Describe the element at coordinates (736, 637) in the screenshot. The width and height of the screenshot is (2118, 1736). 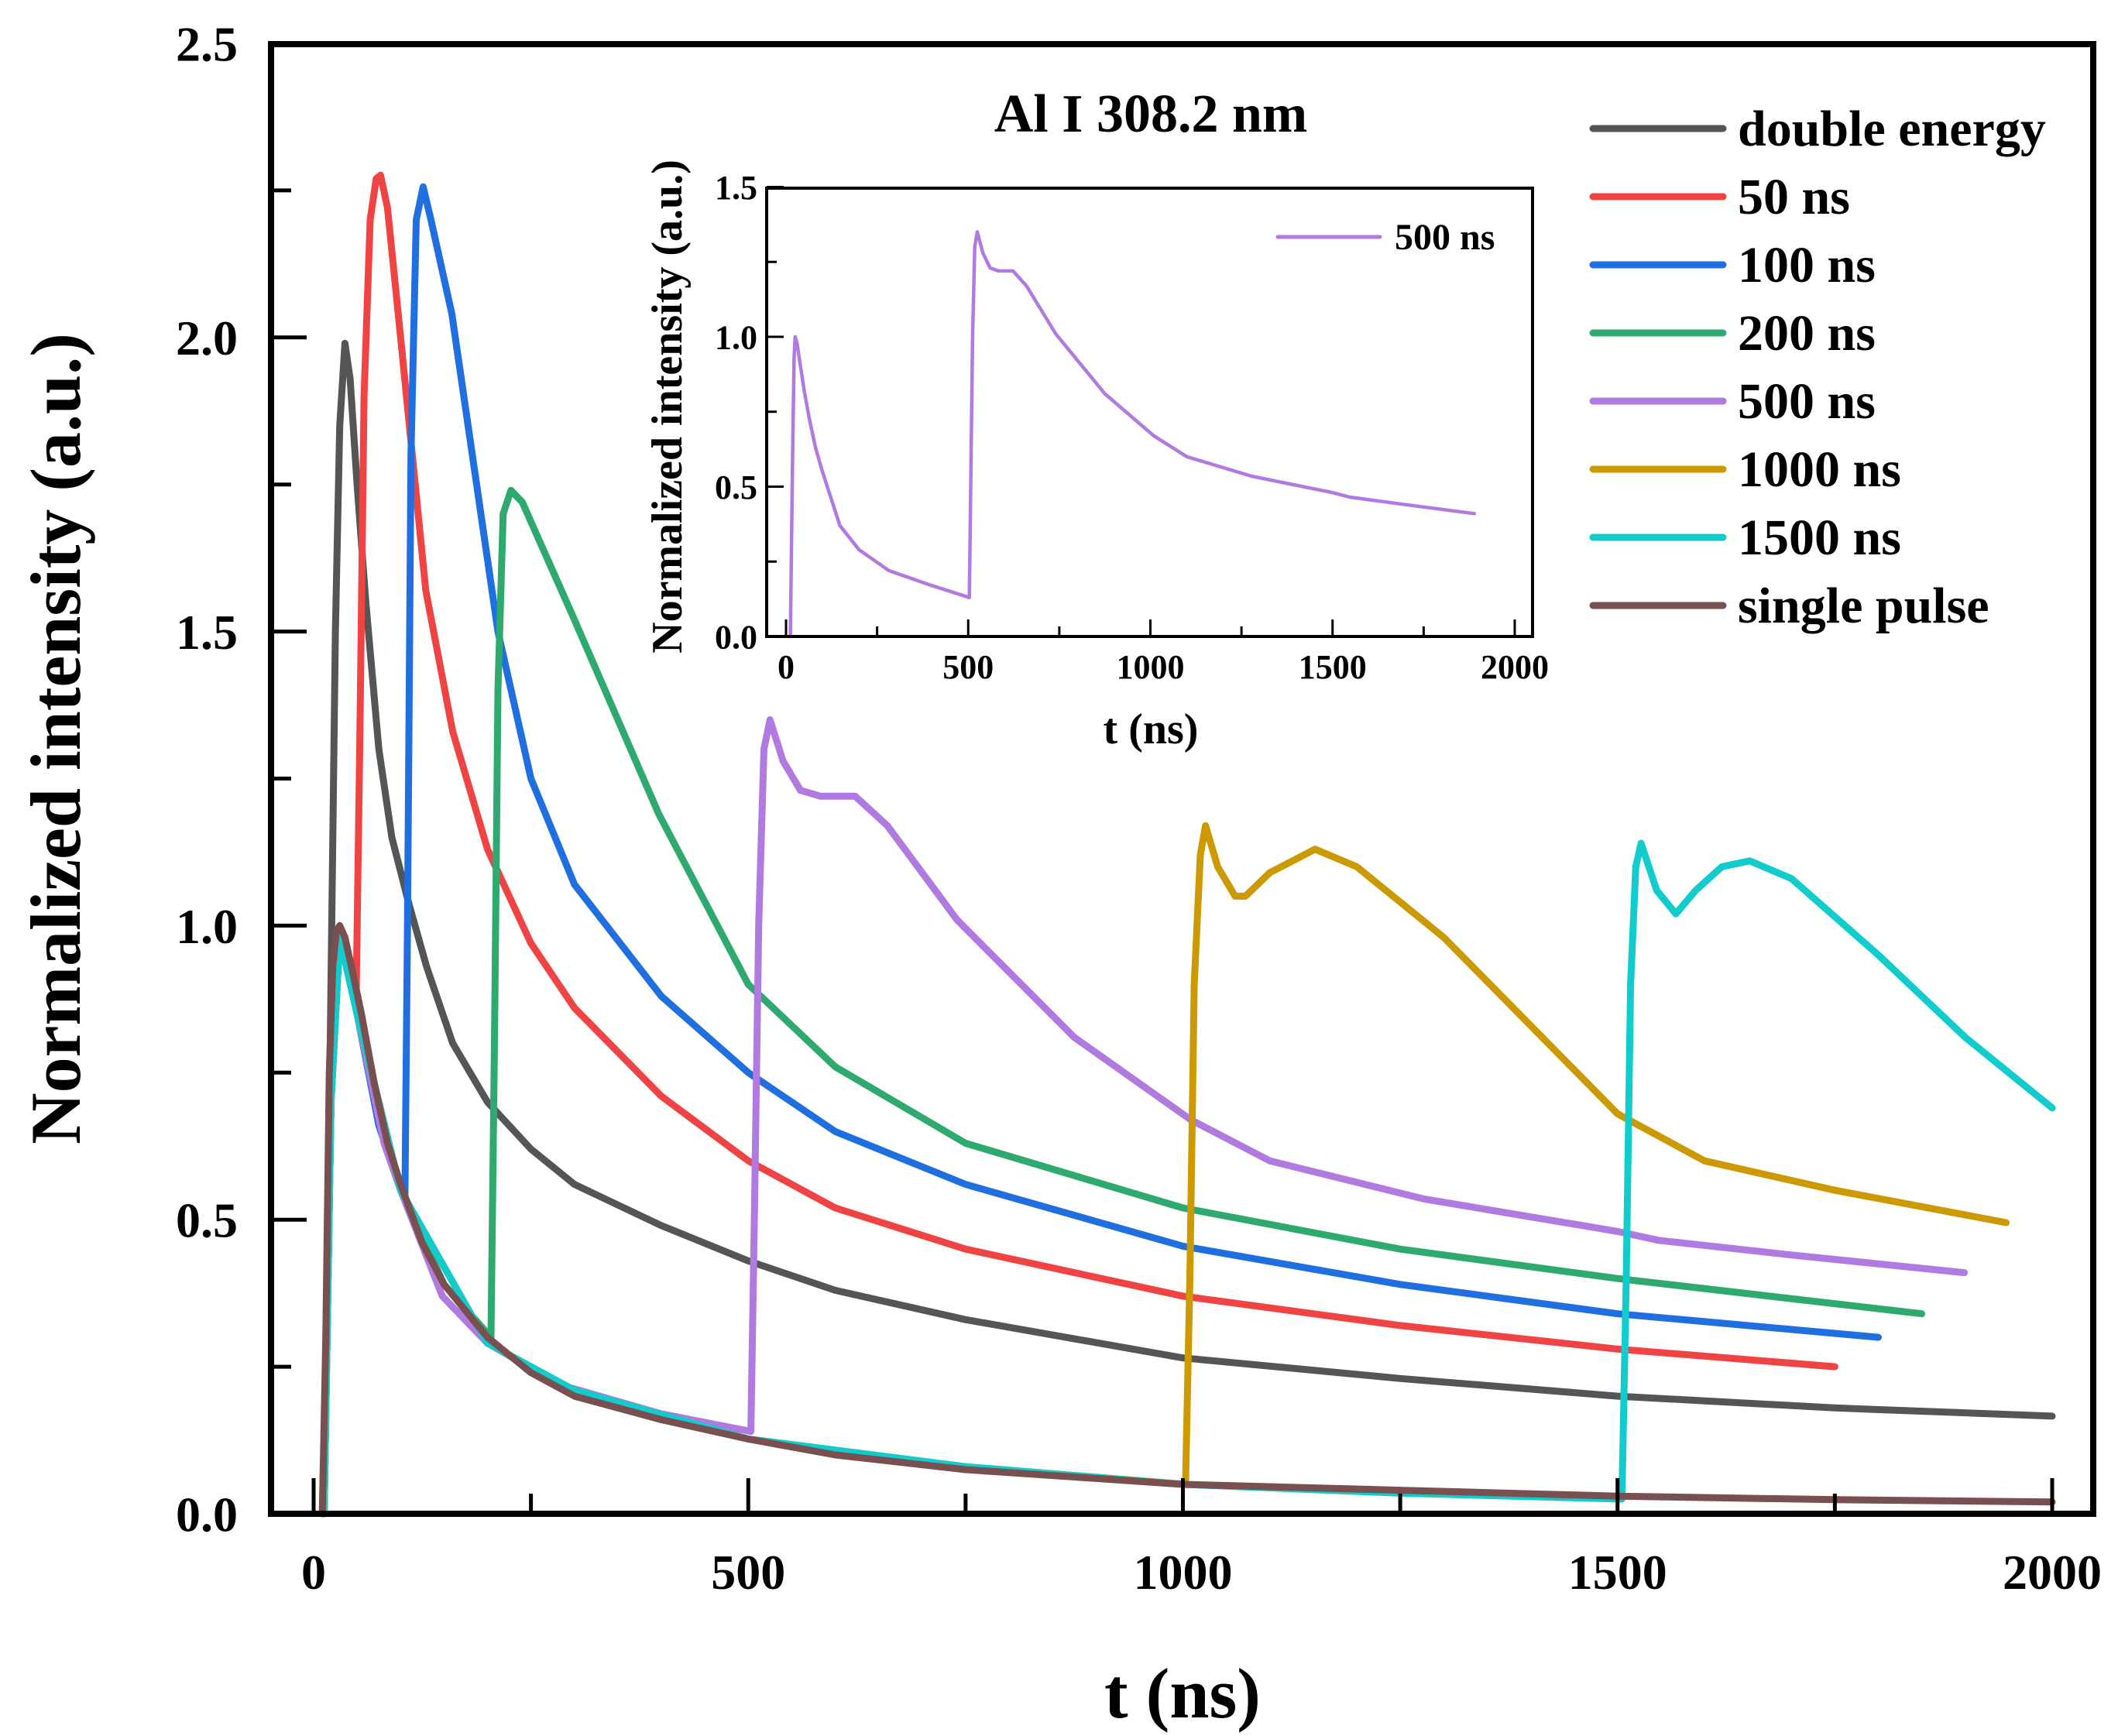
I see `inset-y-tick-label: 0.0` at that location.